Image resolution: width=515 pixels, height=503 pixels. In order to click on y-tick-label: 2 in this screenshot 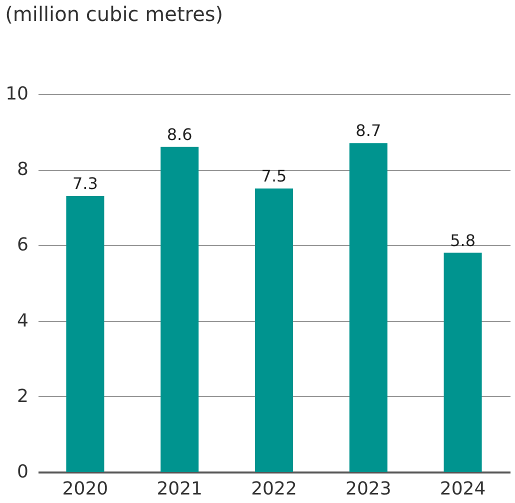, I will do `click(22, 396)`.